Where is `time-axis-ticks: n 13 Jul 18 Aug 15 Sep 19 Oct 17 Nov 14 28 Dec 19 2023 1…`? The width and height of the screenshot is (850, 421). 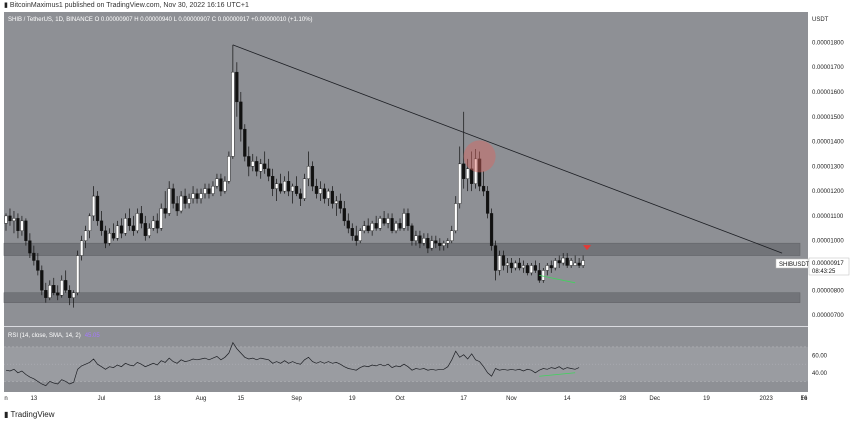 time-axis-ticks: n 13 Jul 18 Aug 15 Sep 19 Oct 17 Nov 14 28 Dec 19 2023 1… is located at coordinates (406, 399).